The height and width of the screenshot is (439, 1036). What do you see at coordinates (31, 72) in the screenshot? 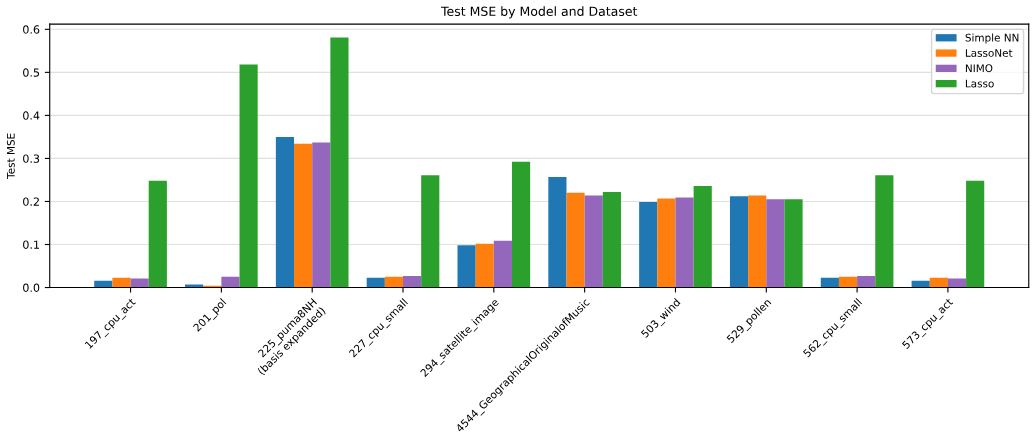
I see `y-tick-label: 0.5` at bounding box center [31, 72].